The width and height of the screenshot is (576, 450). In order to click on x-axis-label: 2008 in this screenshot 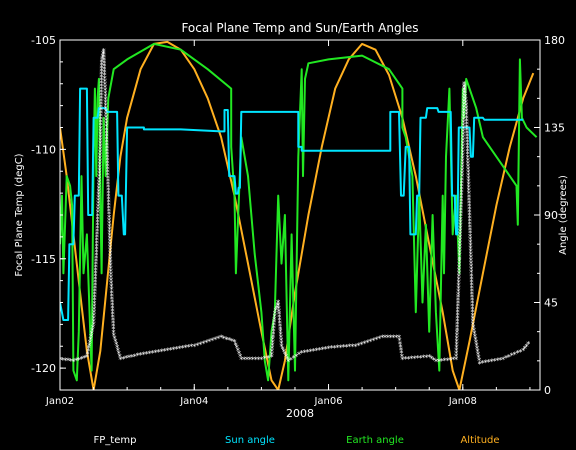, I will do `click(300, 413)`.